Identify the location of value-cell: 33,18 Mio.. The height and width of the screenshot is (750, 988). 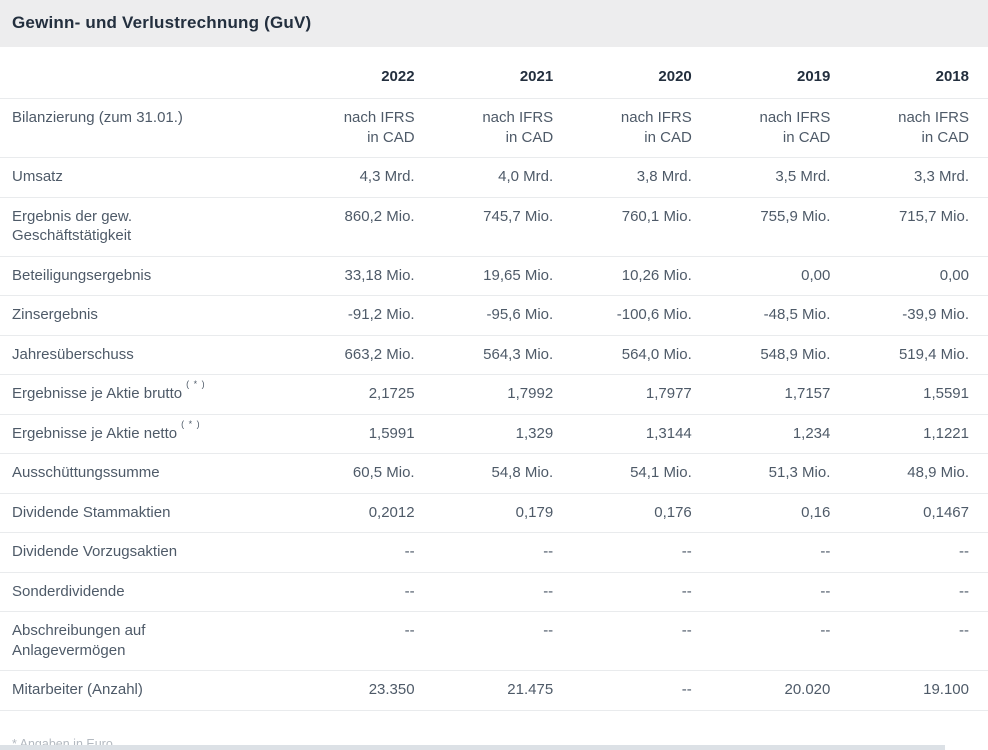
(364, 276).